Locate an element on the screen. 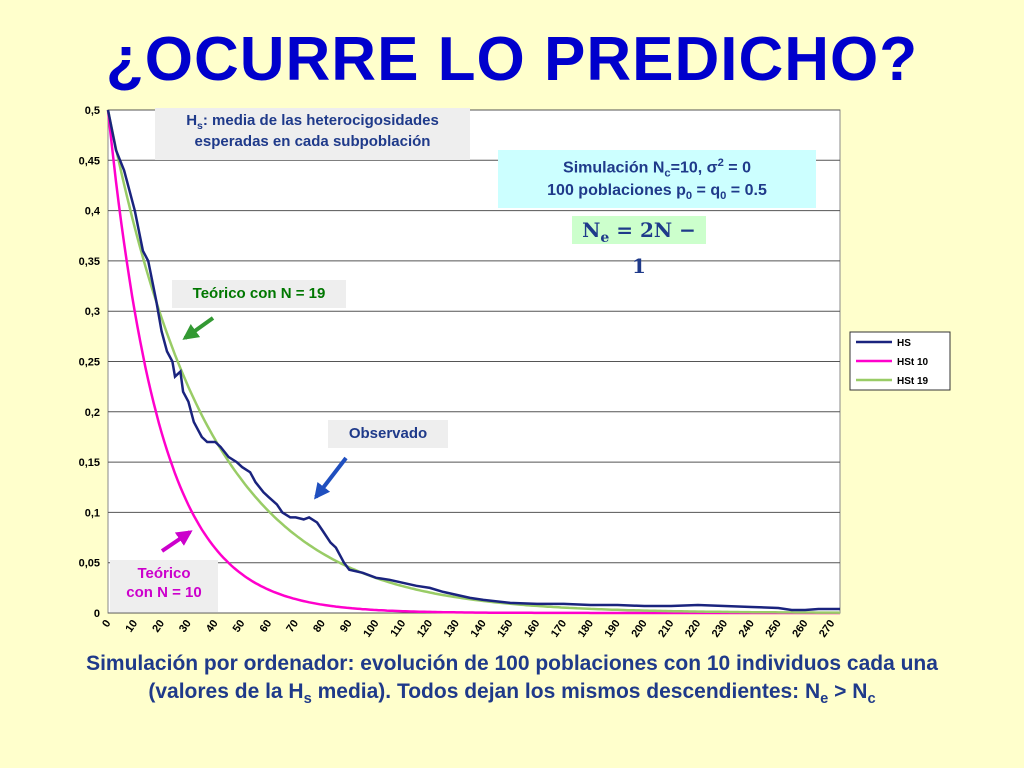 This screenshot has width=1024, height=768. x-tick-label: 170 is located at coordinates (559, 629).